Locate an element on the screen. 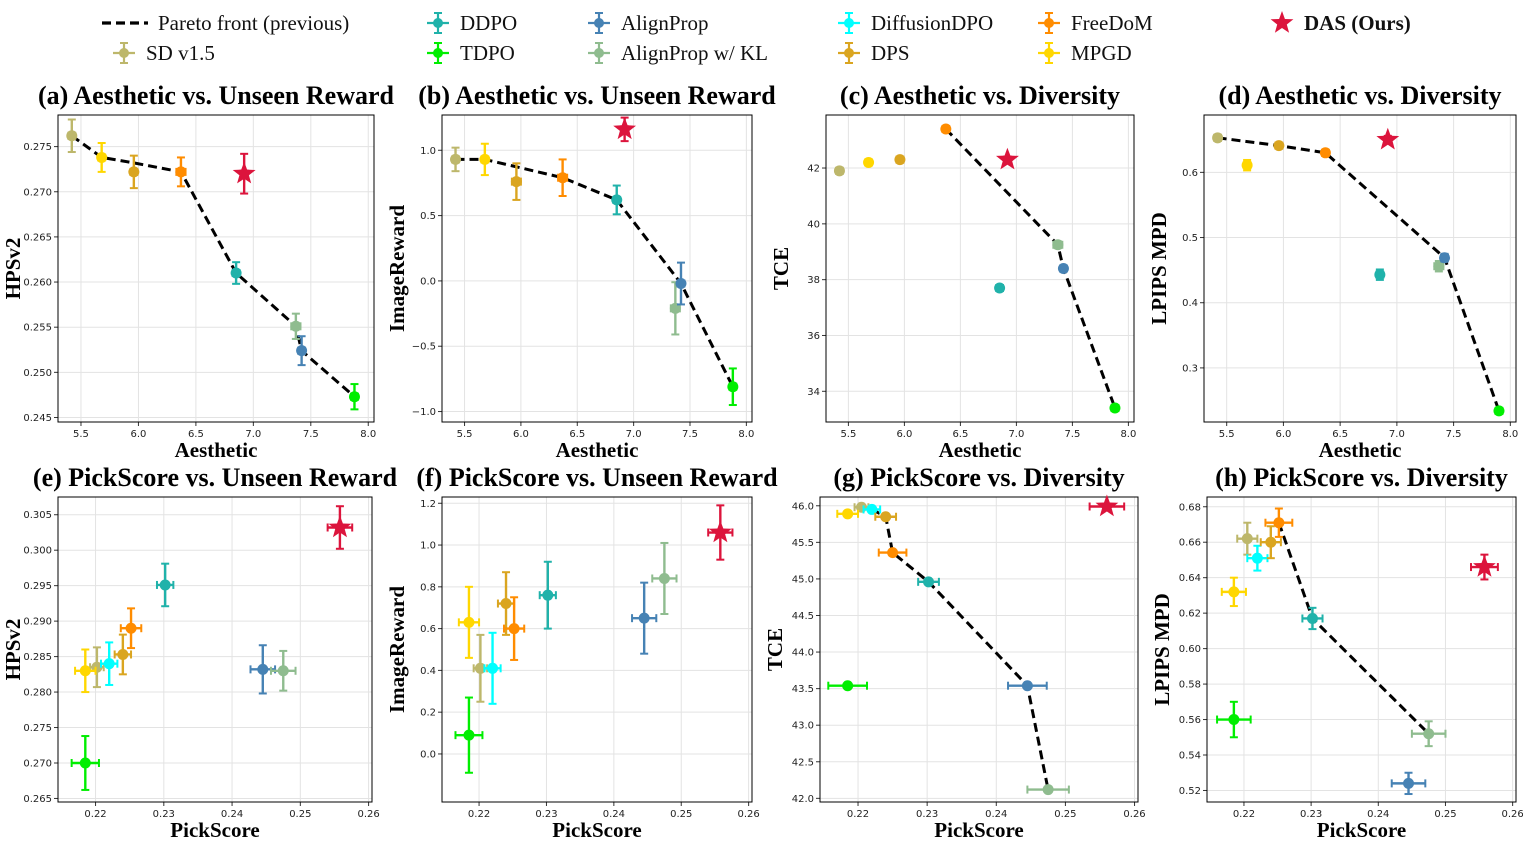 The height and width of the screenshot is (843, 1523). data-point-mpgd is located at coordinates (485, 159).